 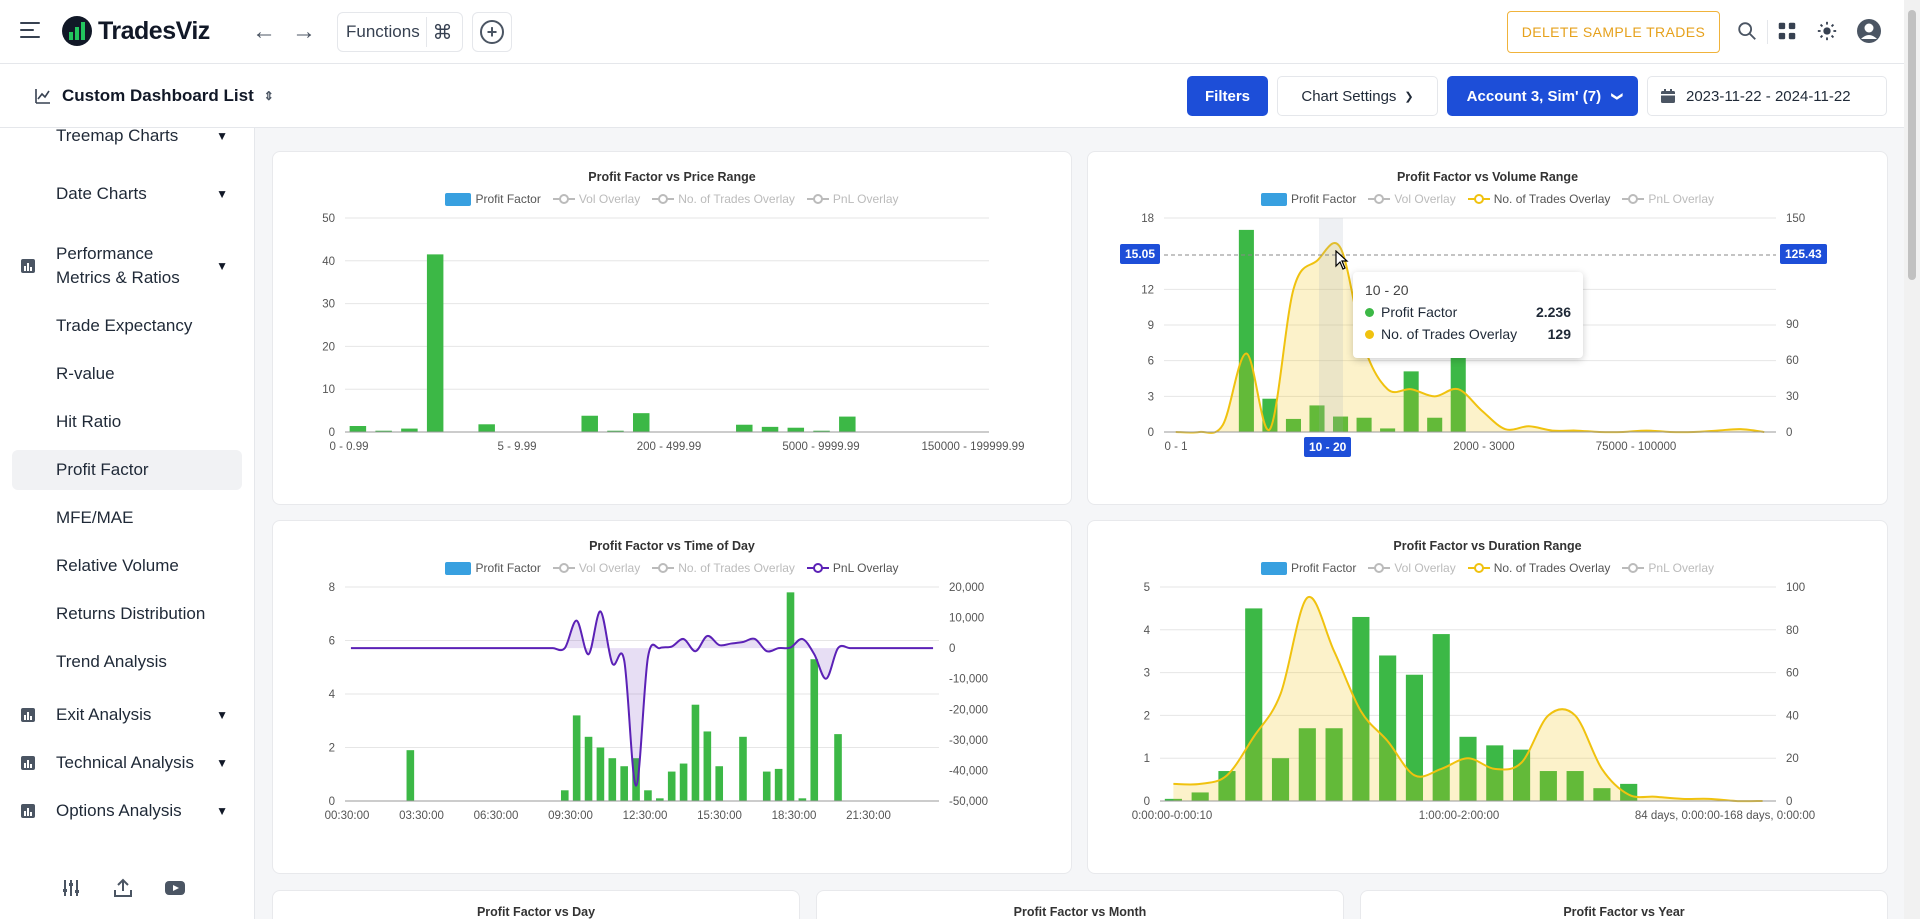 I want to click on chart-title: Profit Factor vs Month, so click(x=1080, y=912).